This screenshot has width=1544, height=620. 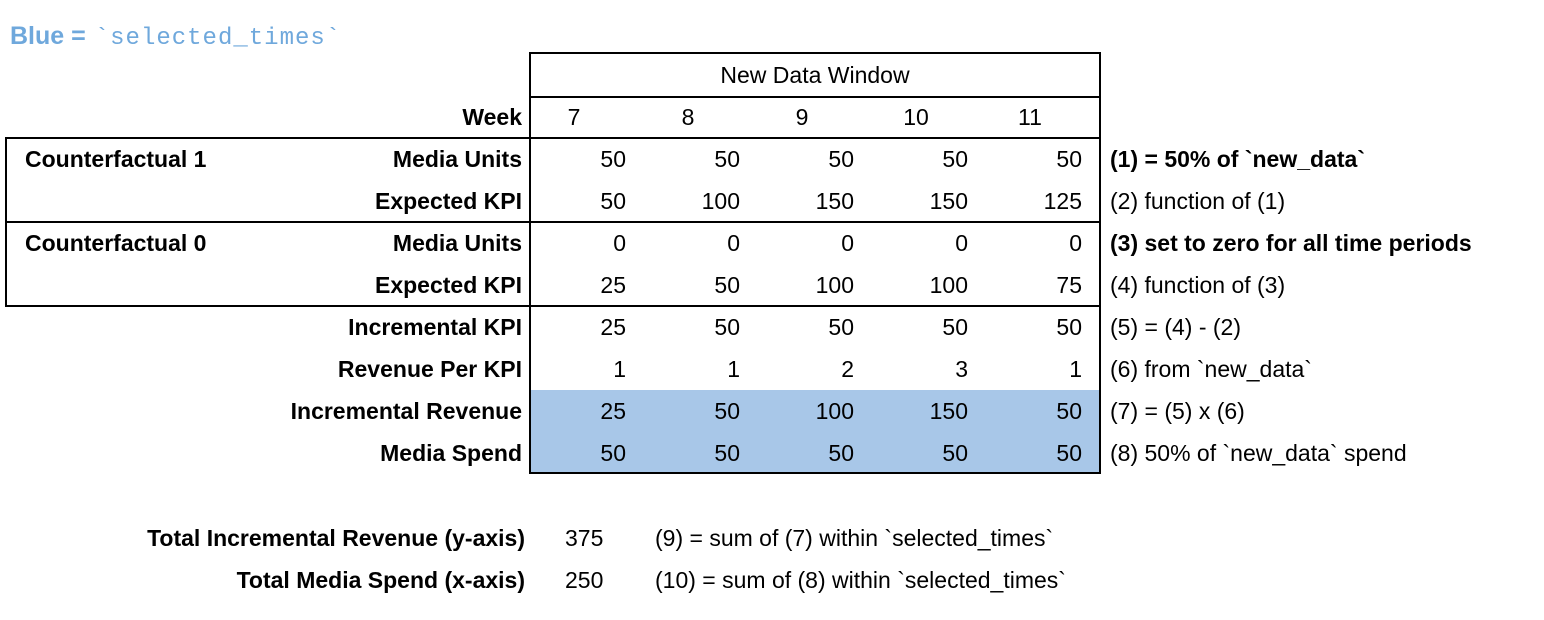 What do you see at coordinates (961, 369) in the screenshot?
I see `table-cell: 3` at bounding box center [961, 369].